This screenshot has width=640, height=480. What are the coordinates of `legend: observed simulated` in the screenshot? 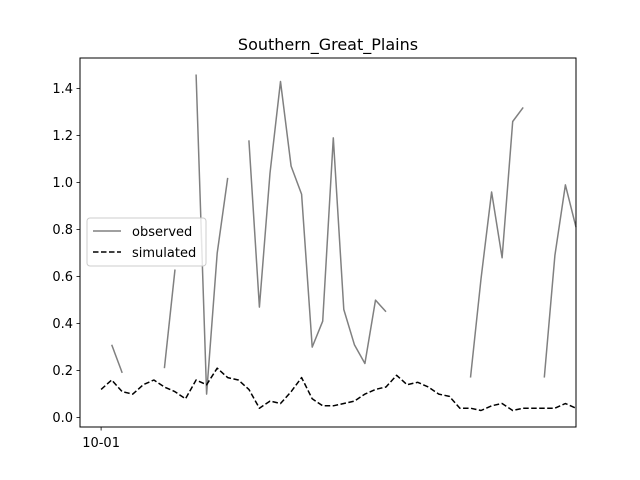 It's located at (146, 242).